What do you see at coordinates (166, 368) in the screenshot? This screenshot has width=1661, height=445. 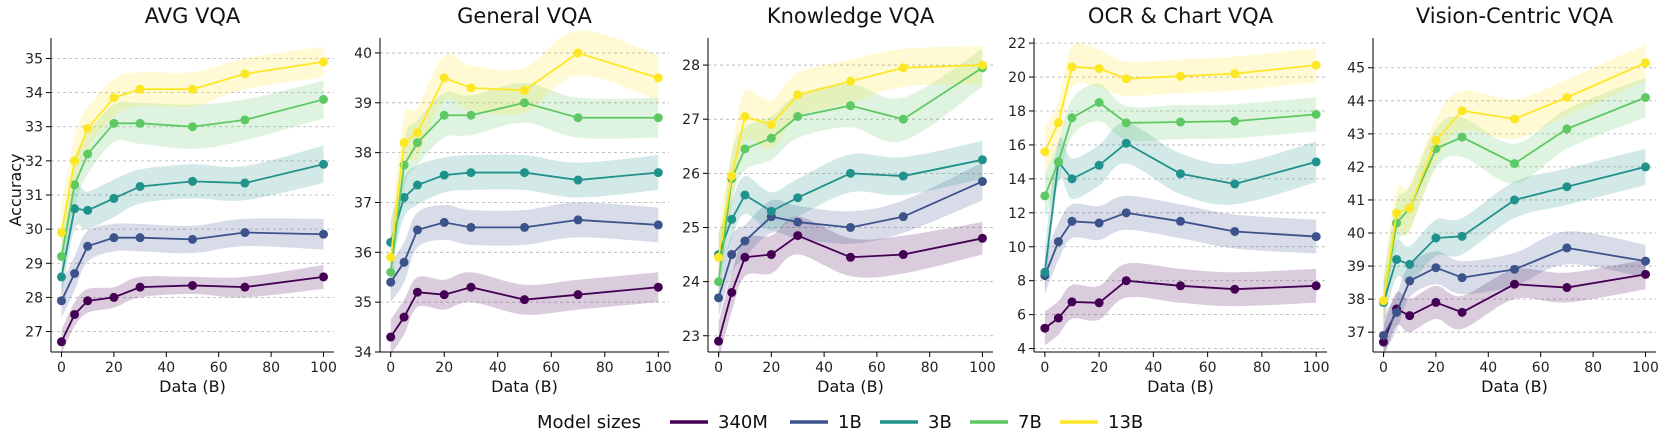 I see `x-tick-label: 40` at bounding box center [166, 368].